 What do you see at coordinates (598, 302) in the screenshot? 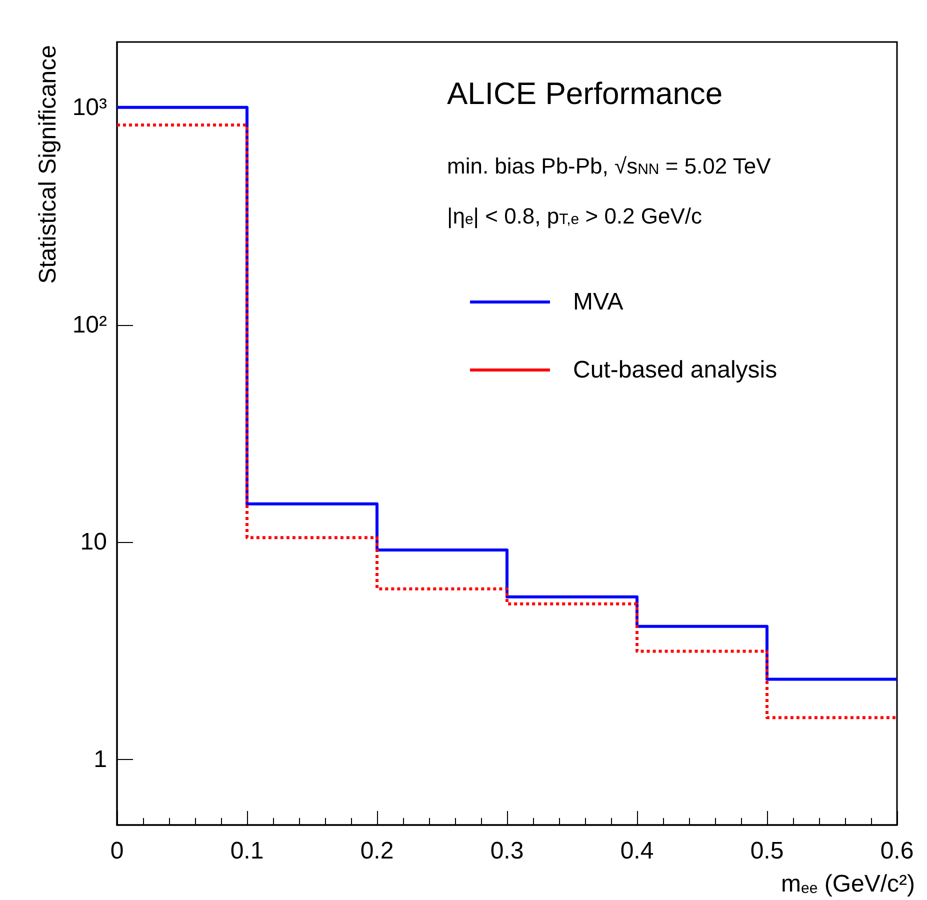
I see `legend-label: MVA` at bounding box center [598, 302].